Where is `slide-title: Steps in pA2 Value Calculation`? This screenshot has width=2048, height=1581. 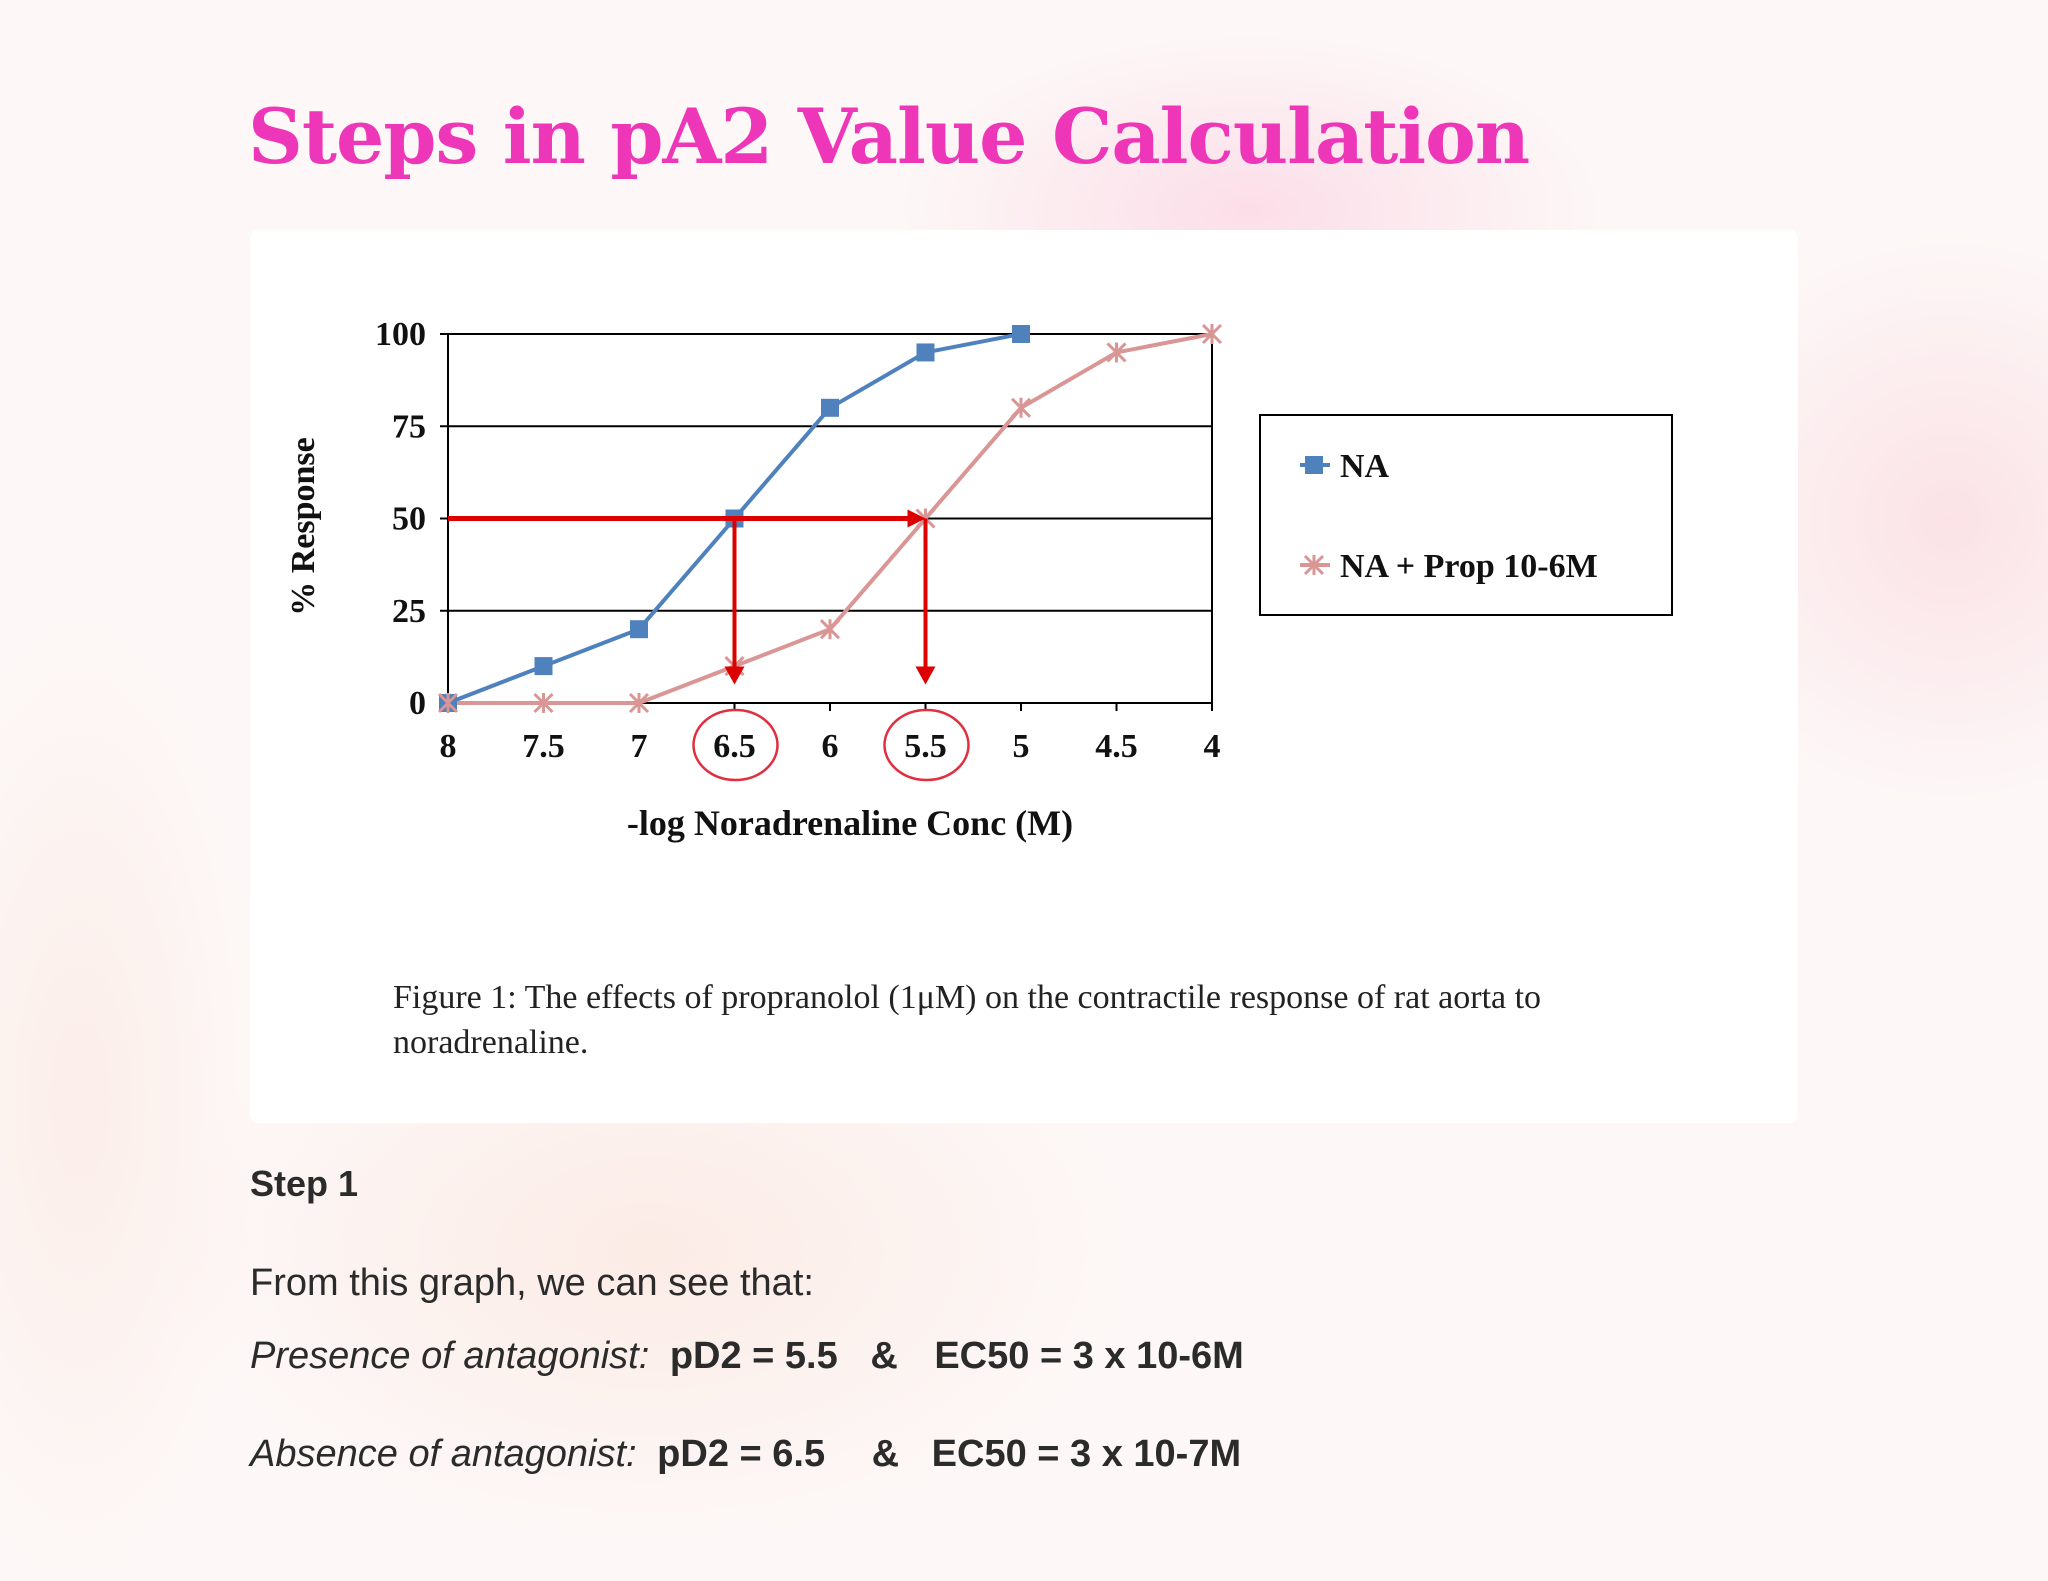 slide-title: Steps in pA2 Value Calculation is located at coordinates (889, 136).